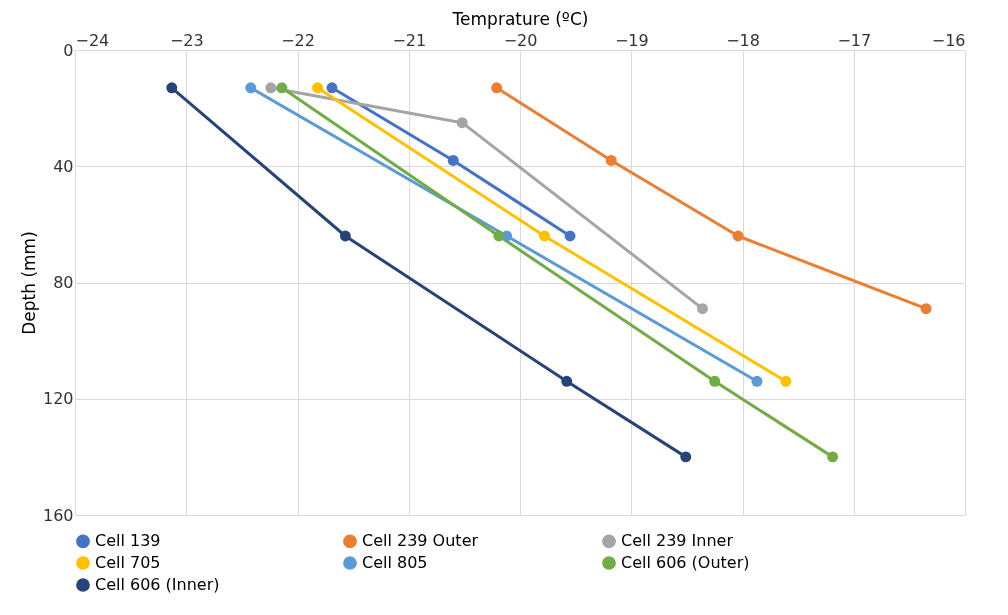  Describe the element at coordinates (685, 562) in the screenshot. I see `legend-label: Cell 606 (Outer)` at that location.